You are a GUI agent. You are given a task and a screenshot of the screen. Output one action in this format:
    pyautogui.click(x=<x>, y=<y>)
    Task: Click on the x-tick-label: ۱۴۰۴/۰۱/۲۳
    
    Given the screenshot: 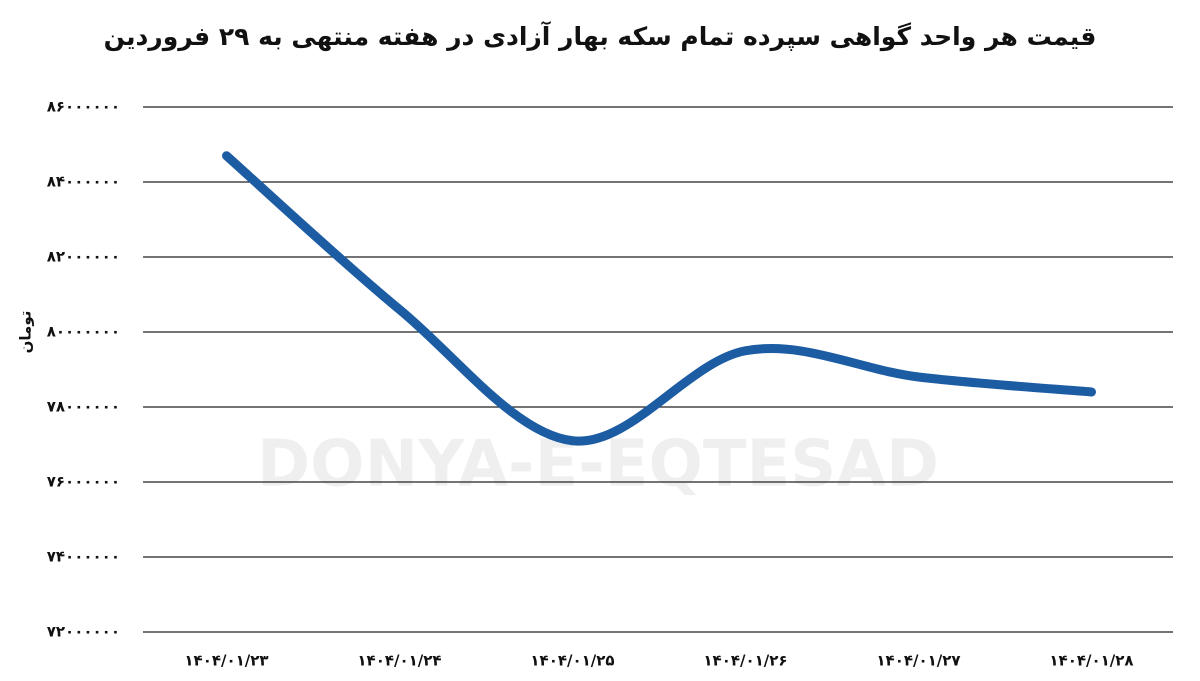 What is the action you would take?
    pyautogui.click(x=226, y=661)
    